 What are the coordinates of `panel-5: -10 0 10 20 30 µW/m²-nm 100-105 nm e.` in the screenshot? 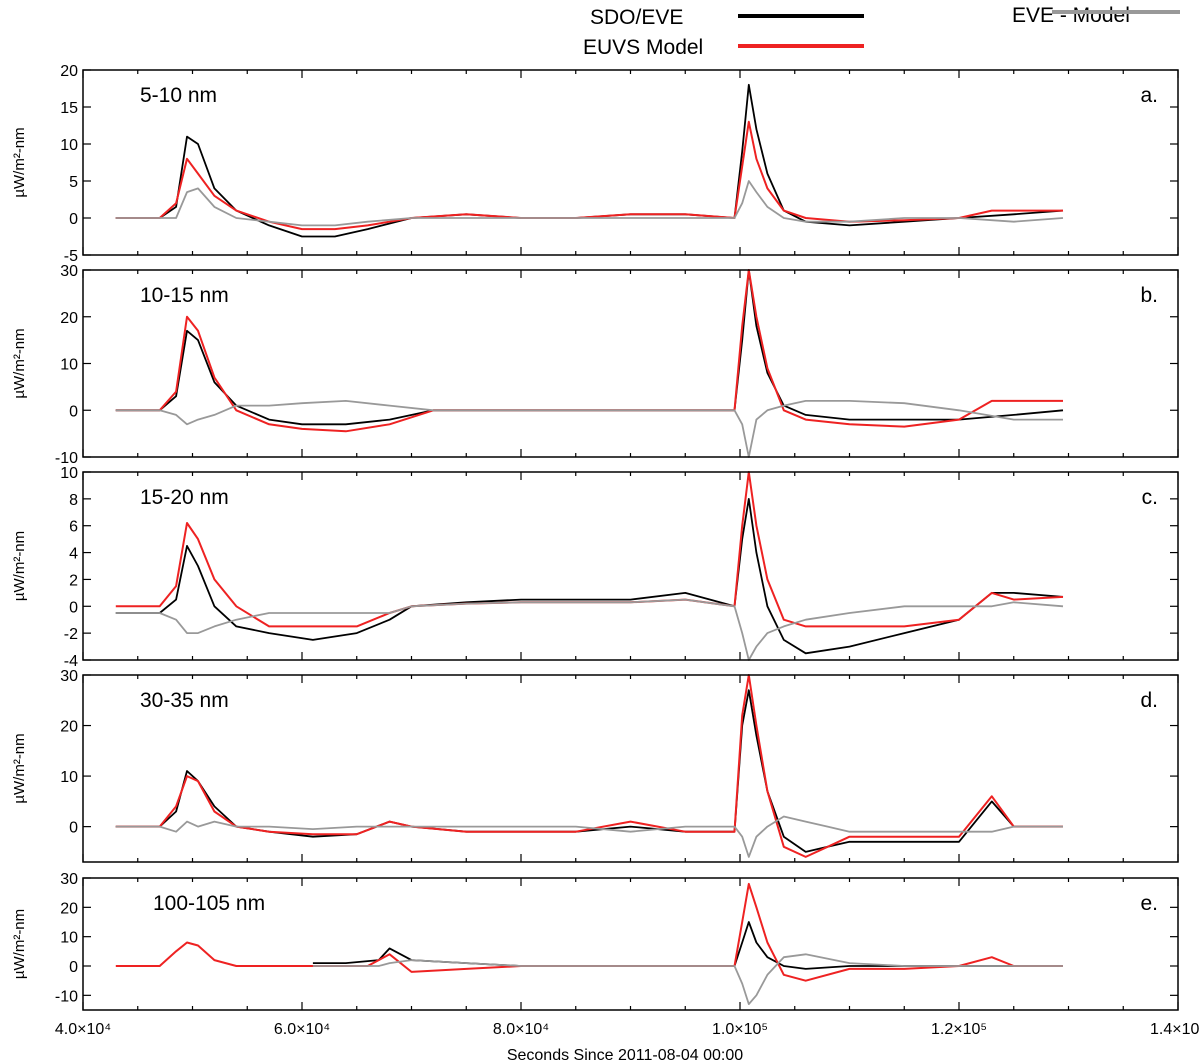 It's located at (595, 941).